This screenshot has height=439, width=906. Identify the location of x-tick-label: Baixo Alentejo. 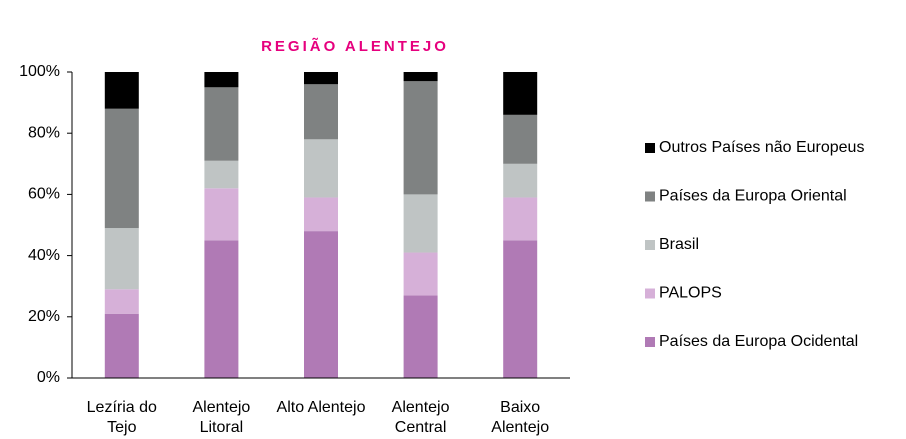
(520, 417).